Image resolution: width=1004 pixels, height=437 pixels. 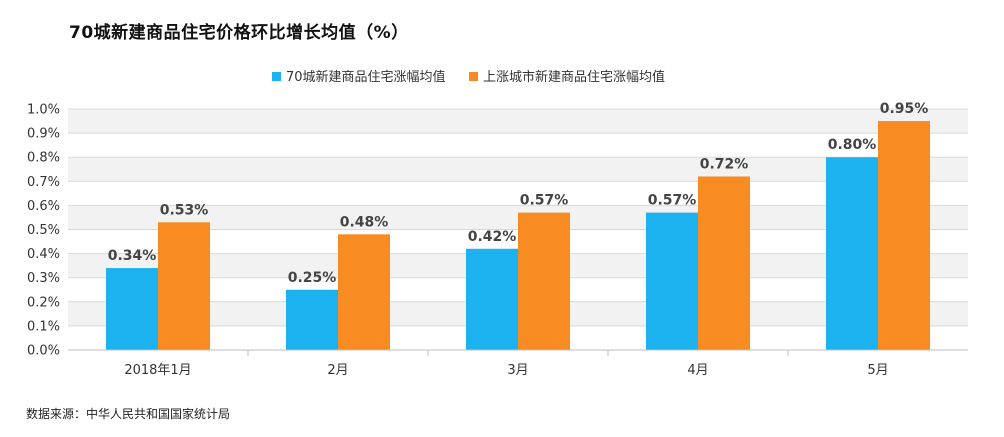 What do you see at coordinates (312, 278) in the screenshot?
I see `data-label: 0.25%` at bounding box center [312, 278].